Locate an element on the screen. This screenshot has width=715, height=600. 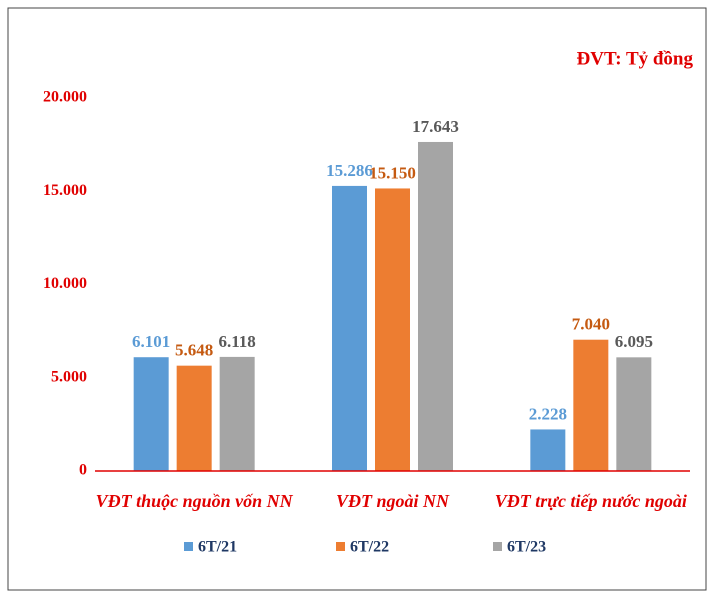
data-label: 17.643 is located at coordinates (435, 126).